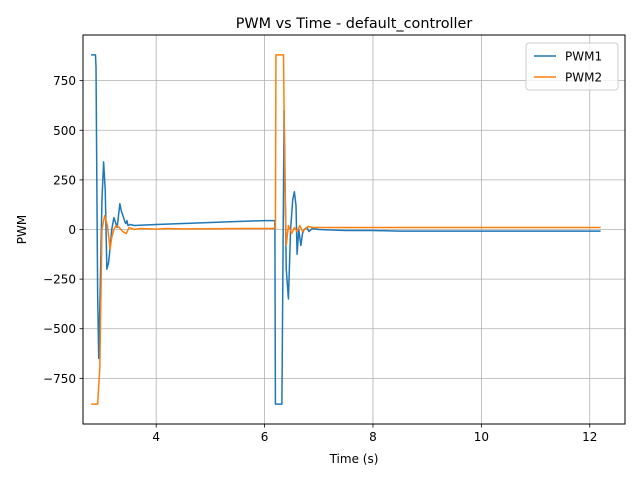 This screenshot has height=480, width=640. What do you see at coordinates (589, 437) in the screenshot?
I see `x-tick-label: 12` at bounding box center [589, 437].